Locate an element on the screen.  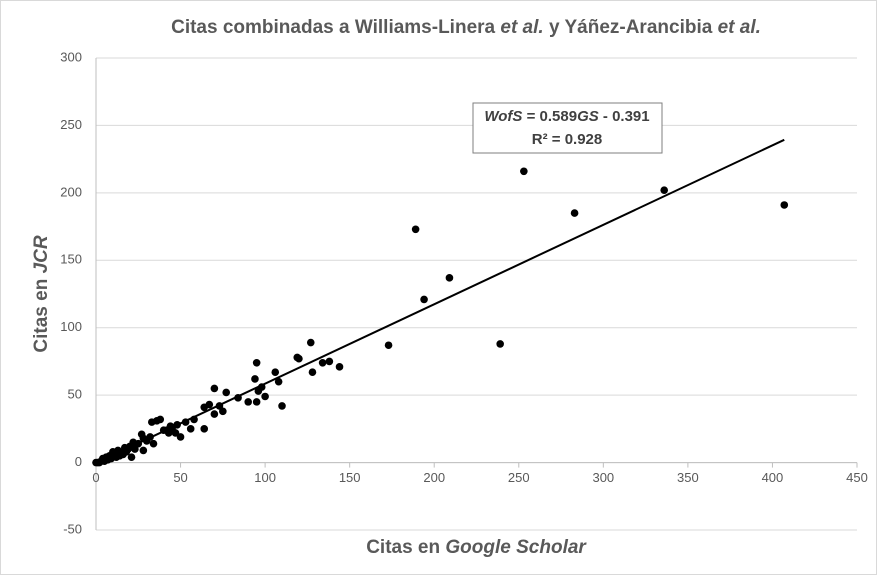
x-tick-label: 350 is located at coordinates (688, 477).